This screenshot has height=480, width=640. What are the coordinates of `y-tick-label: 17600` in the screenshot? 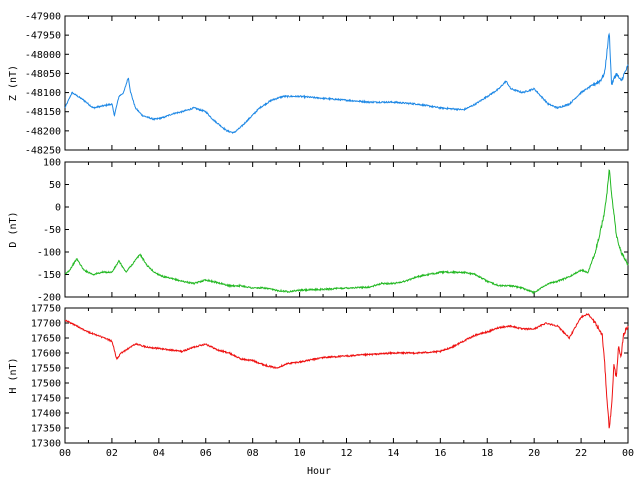 It's located at (46, 354).